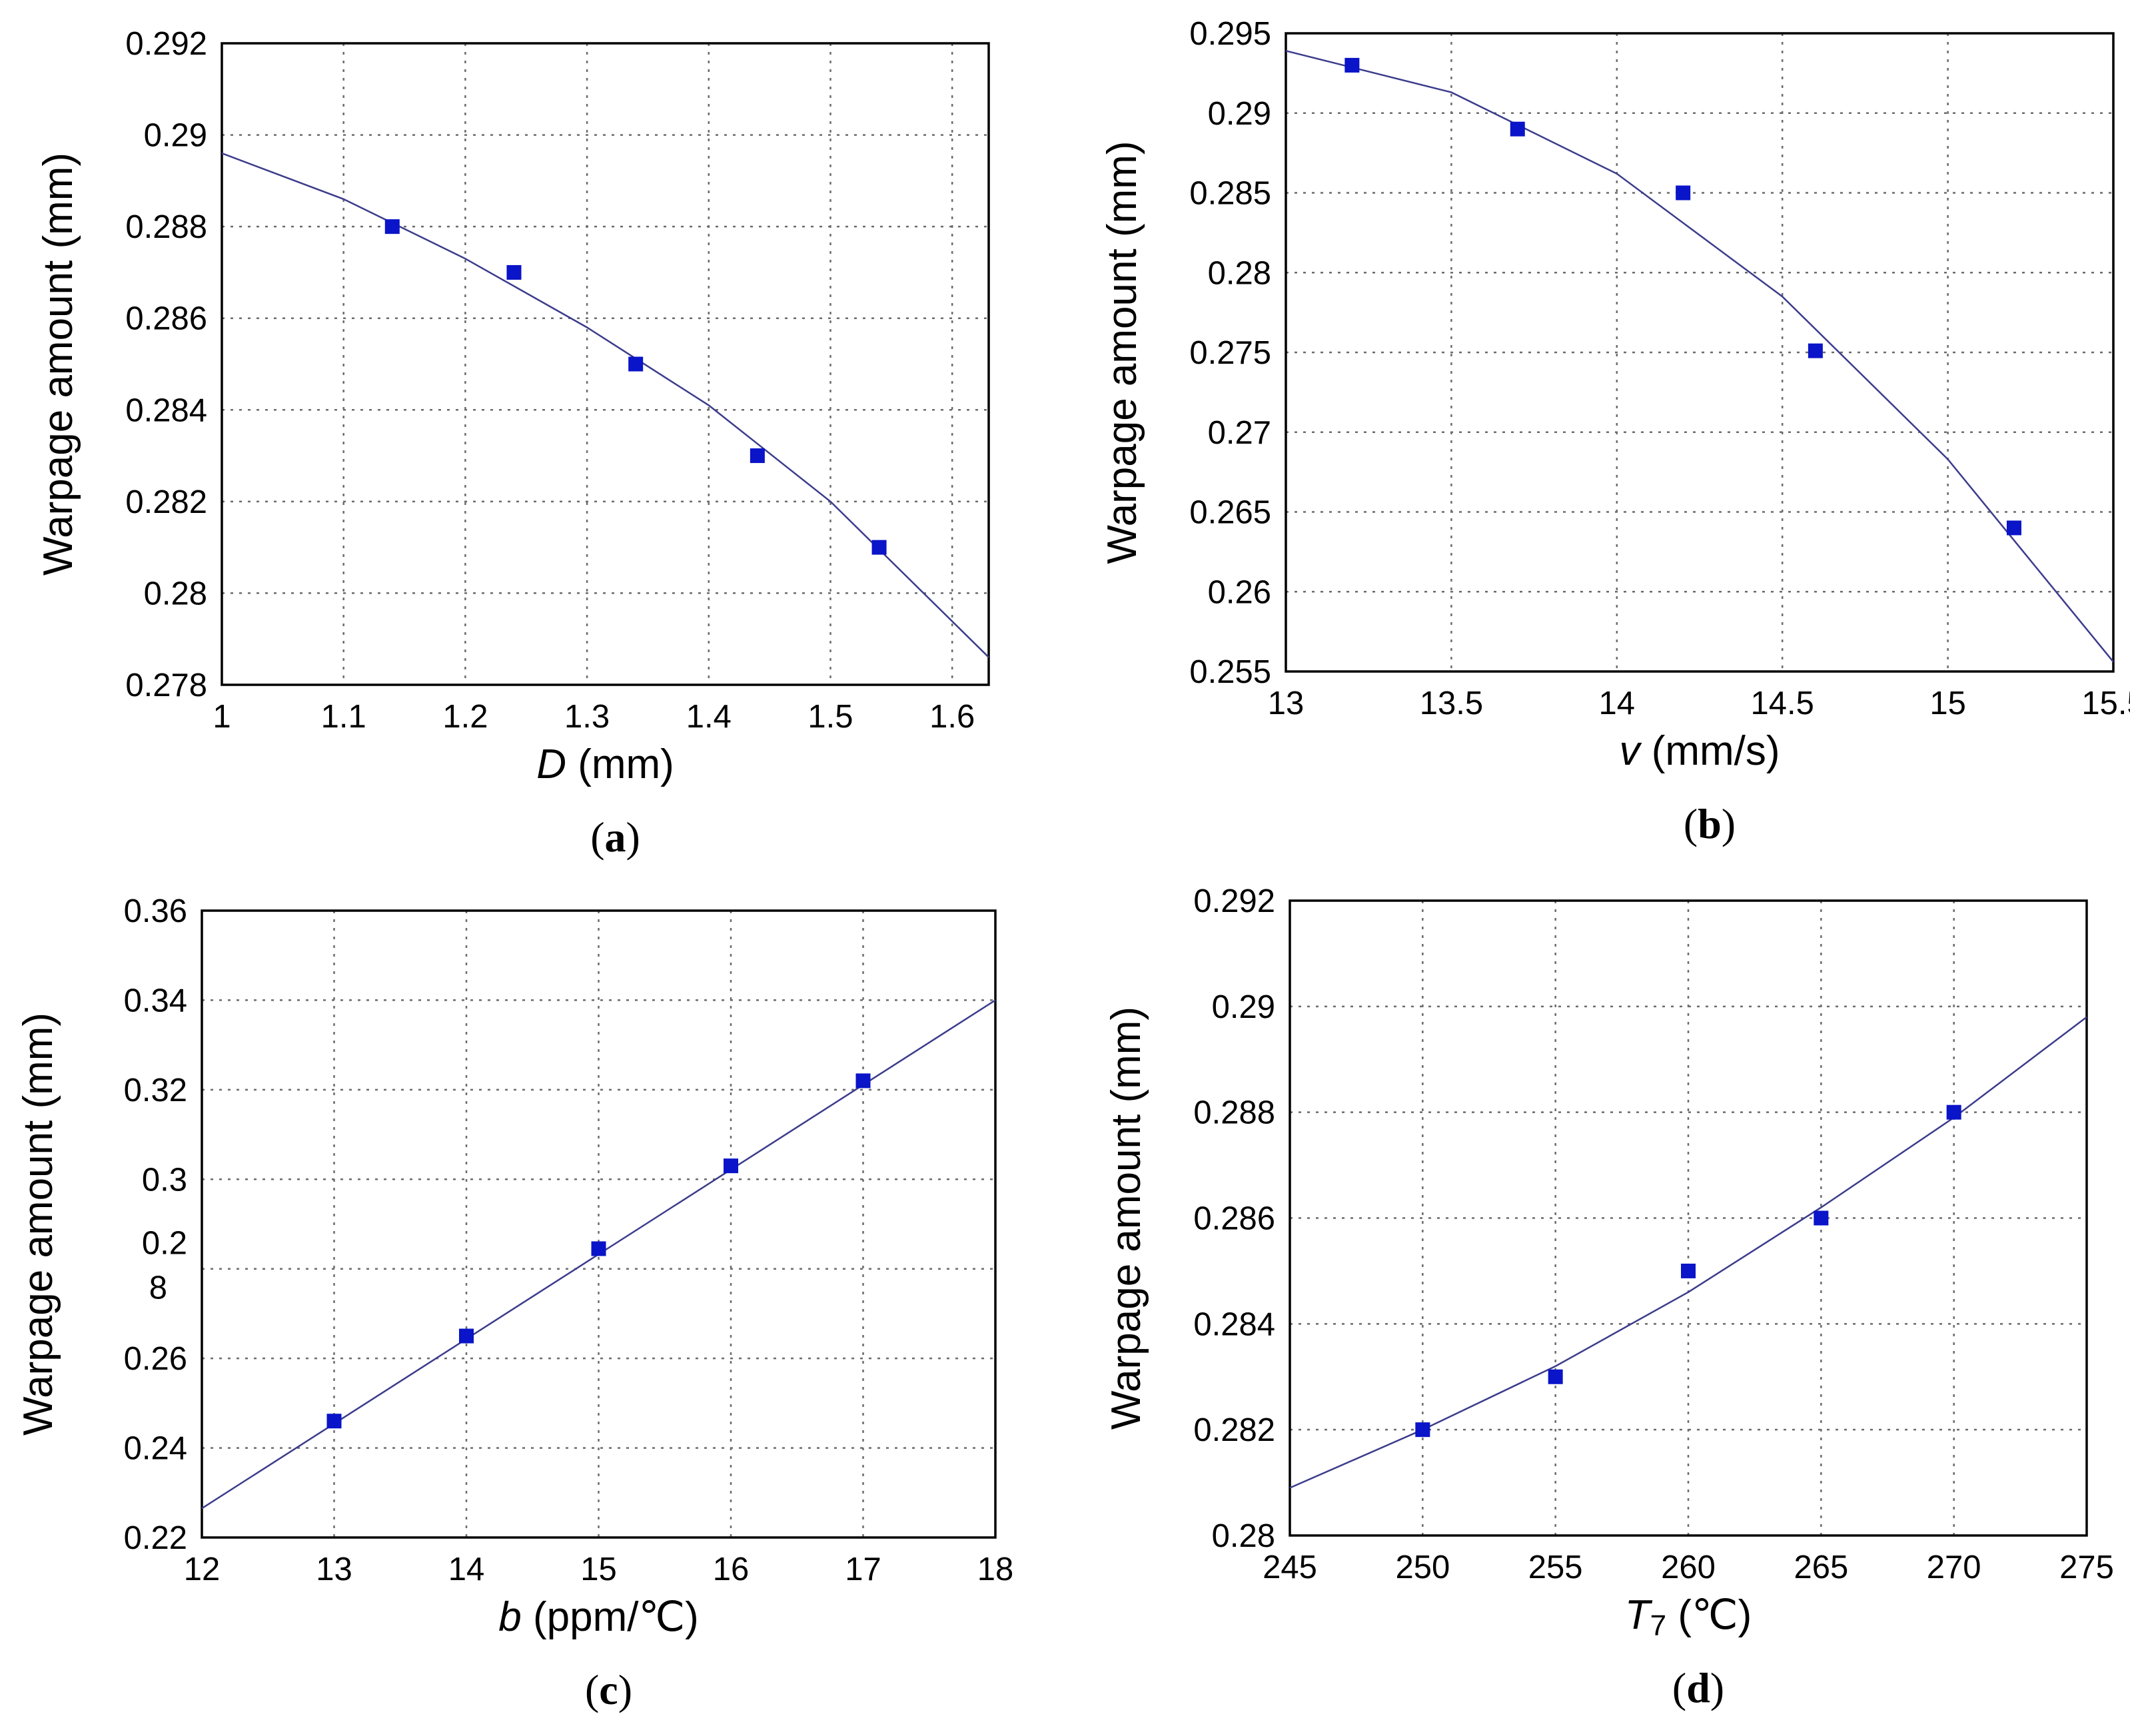 The image size is (2130, 1736). I want to click on x-axis-label: D (mm), so click(605, 764).